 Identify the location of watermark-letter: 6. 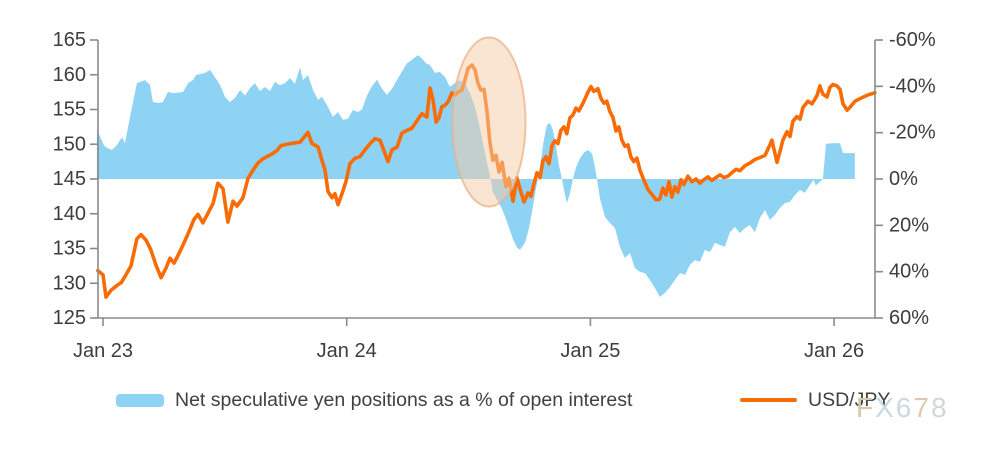
(904, 407).